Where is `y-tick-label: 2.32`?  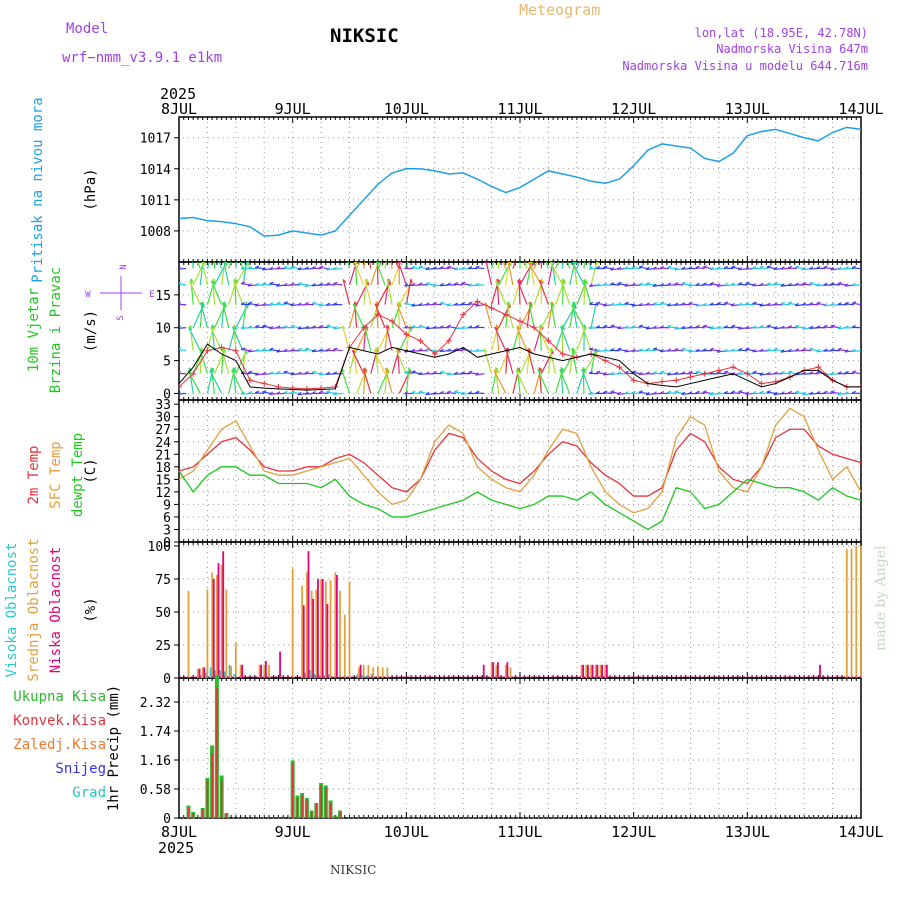 y-tick-label: 2.32 is located at coordinates (155, 703).